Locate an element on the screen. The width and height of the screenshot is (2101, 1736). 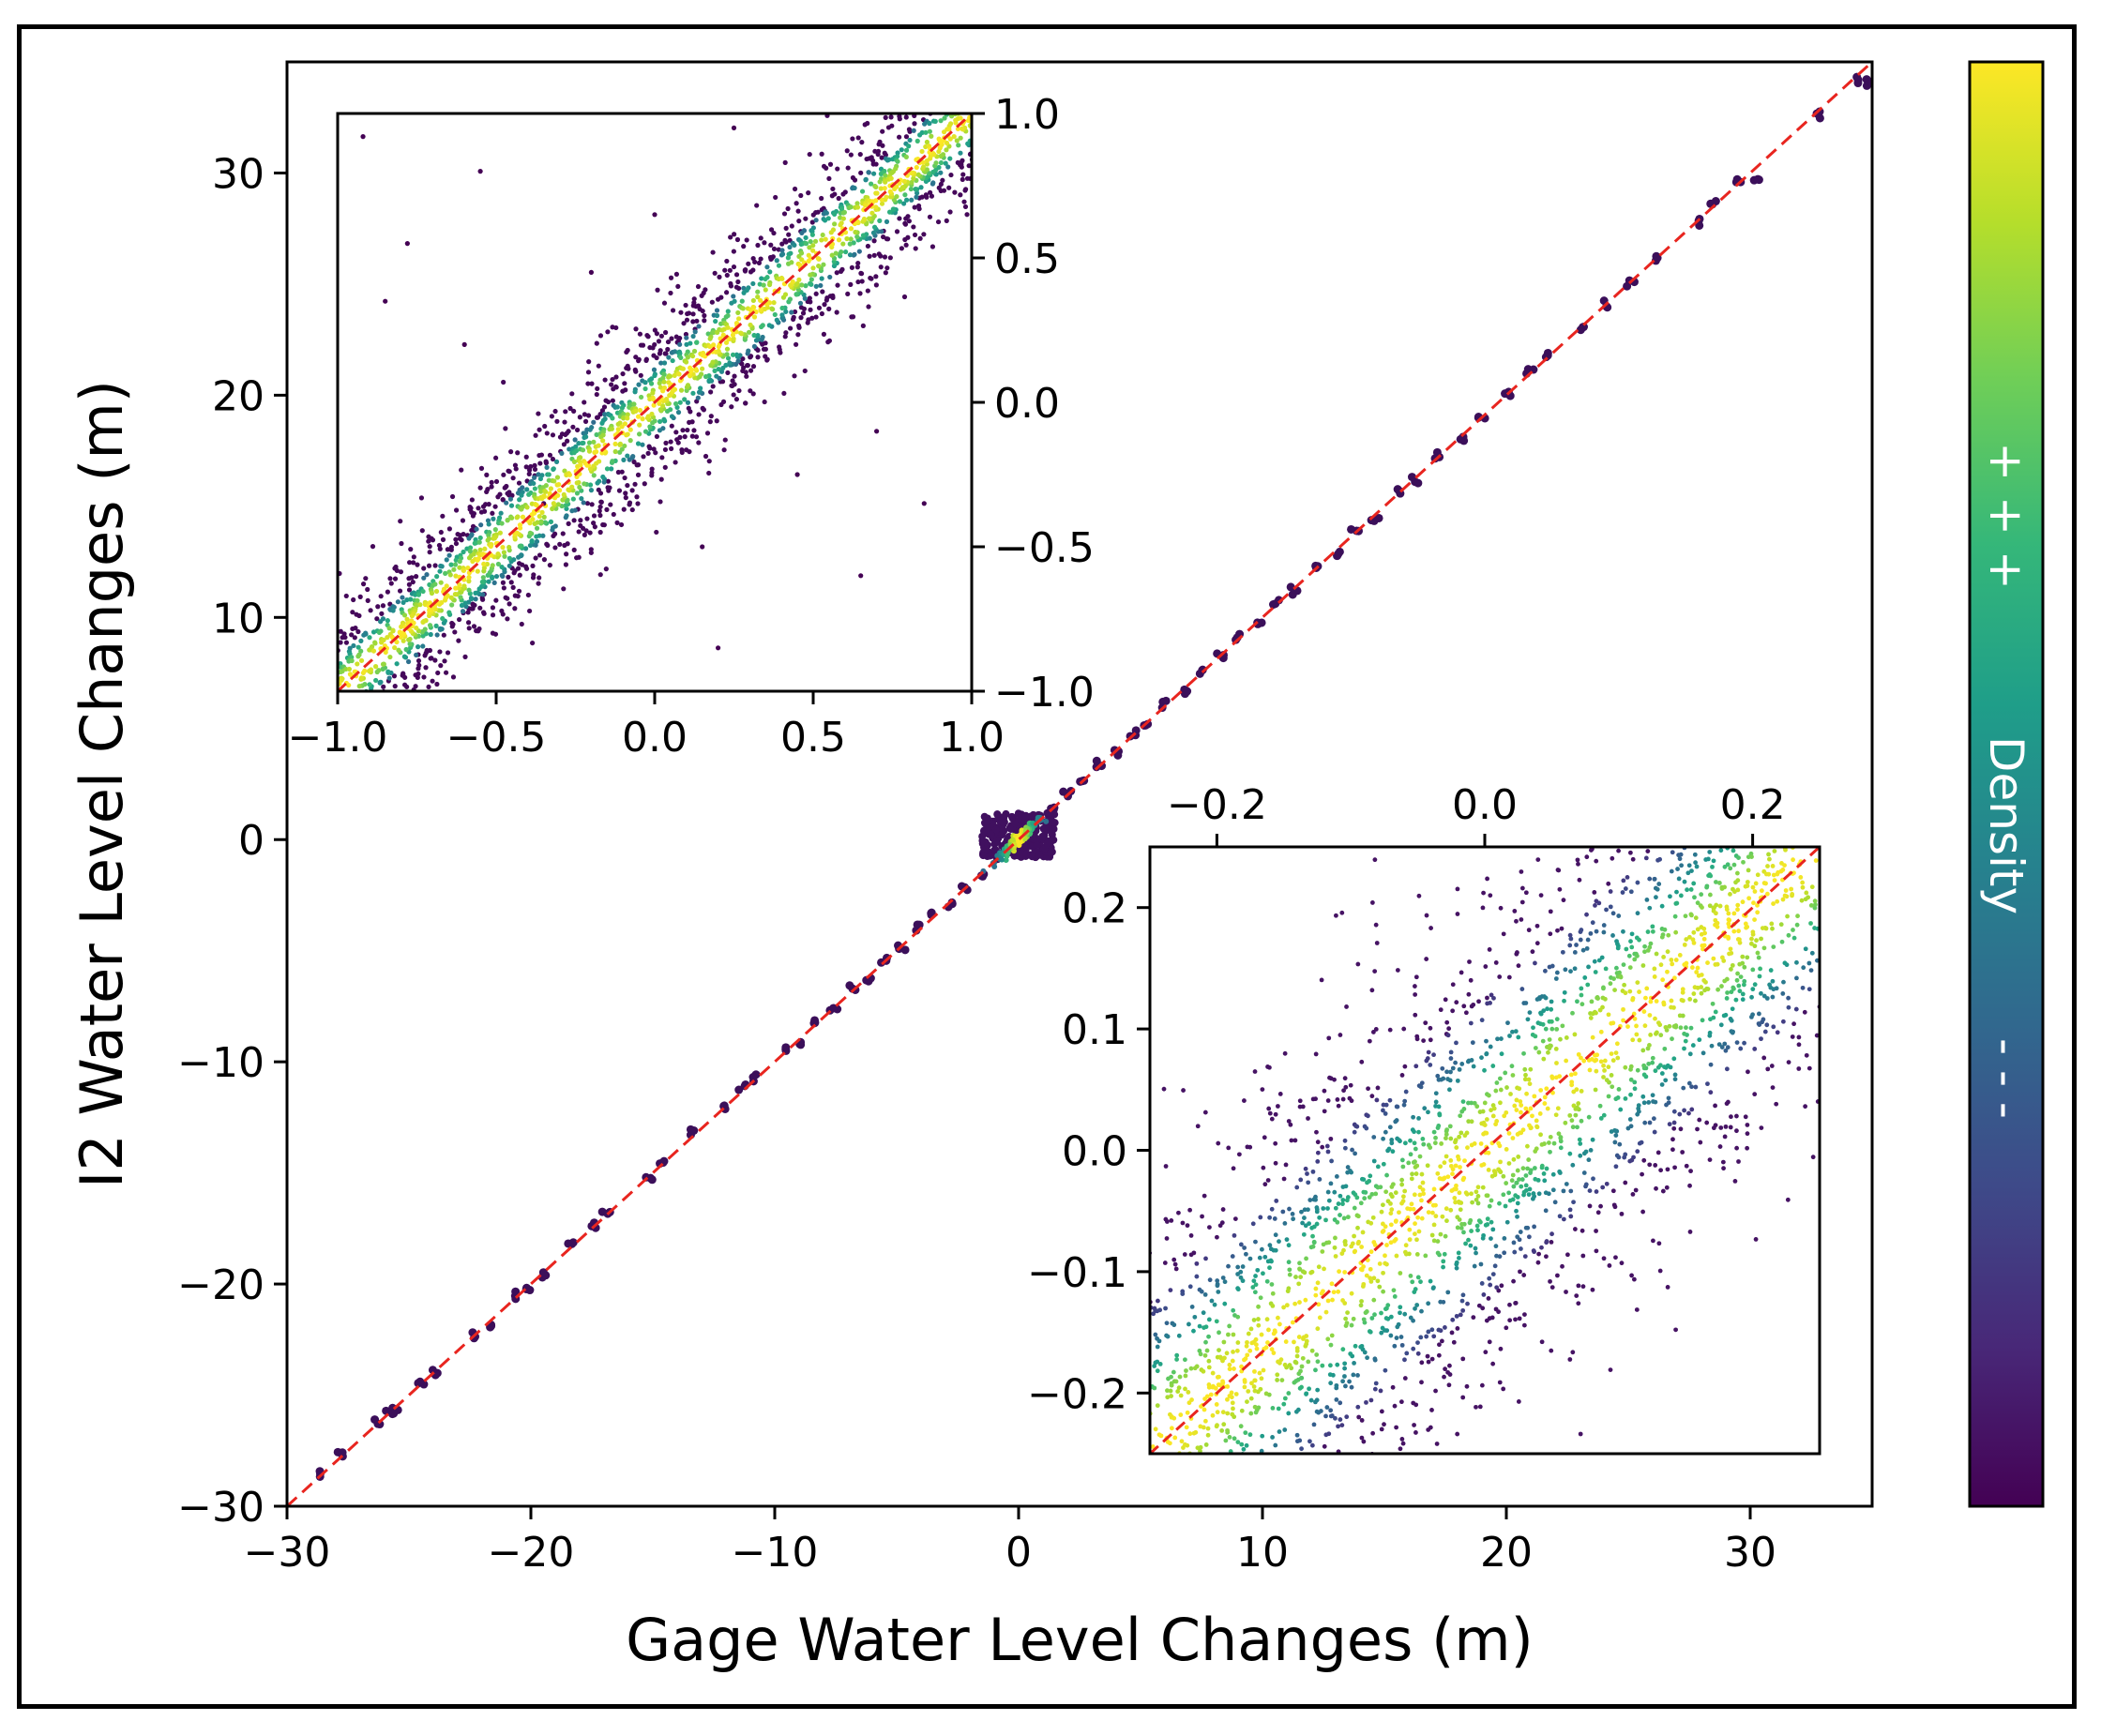
outlier-point is located at coordinates (655, 215).